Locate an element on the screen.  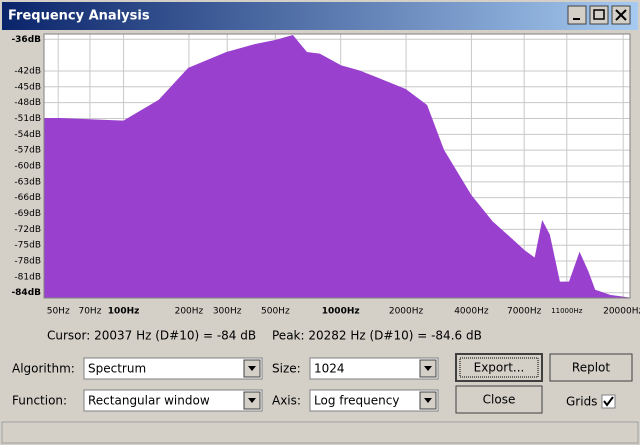
x-tick-label: 50Hz is located at coordinates (58, 312).